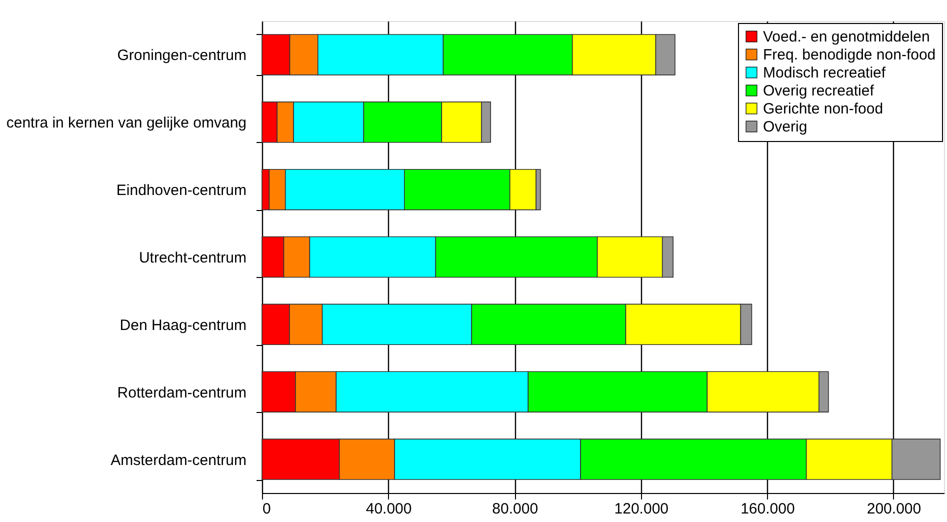 Image resolution: width=947 pixels, height=522 pixels. Describe the element at coordinates (823, 109) in the screenshot. I see `legend-label: Gerichte non-food` at that location.